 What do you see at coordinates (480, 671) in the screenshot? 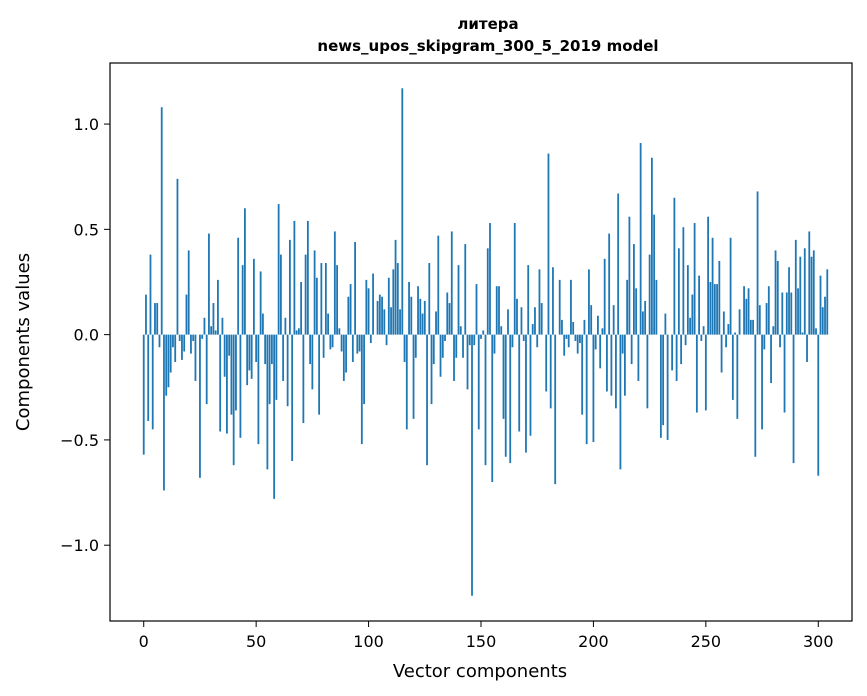
I see `x-axis-label: Vector components` at bounding box center [480, 671].